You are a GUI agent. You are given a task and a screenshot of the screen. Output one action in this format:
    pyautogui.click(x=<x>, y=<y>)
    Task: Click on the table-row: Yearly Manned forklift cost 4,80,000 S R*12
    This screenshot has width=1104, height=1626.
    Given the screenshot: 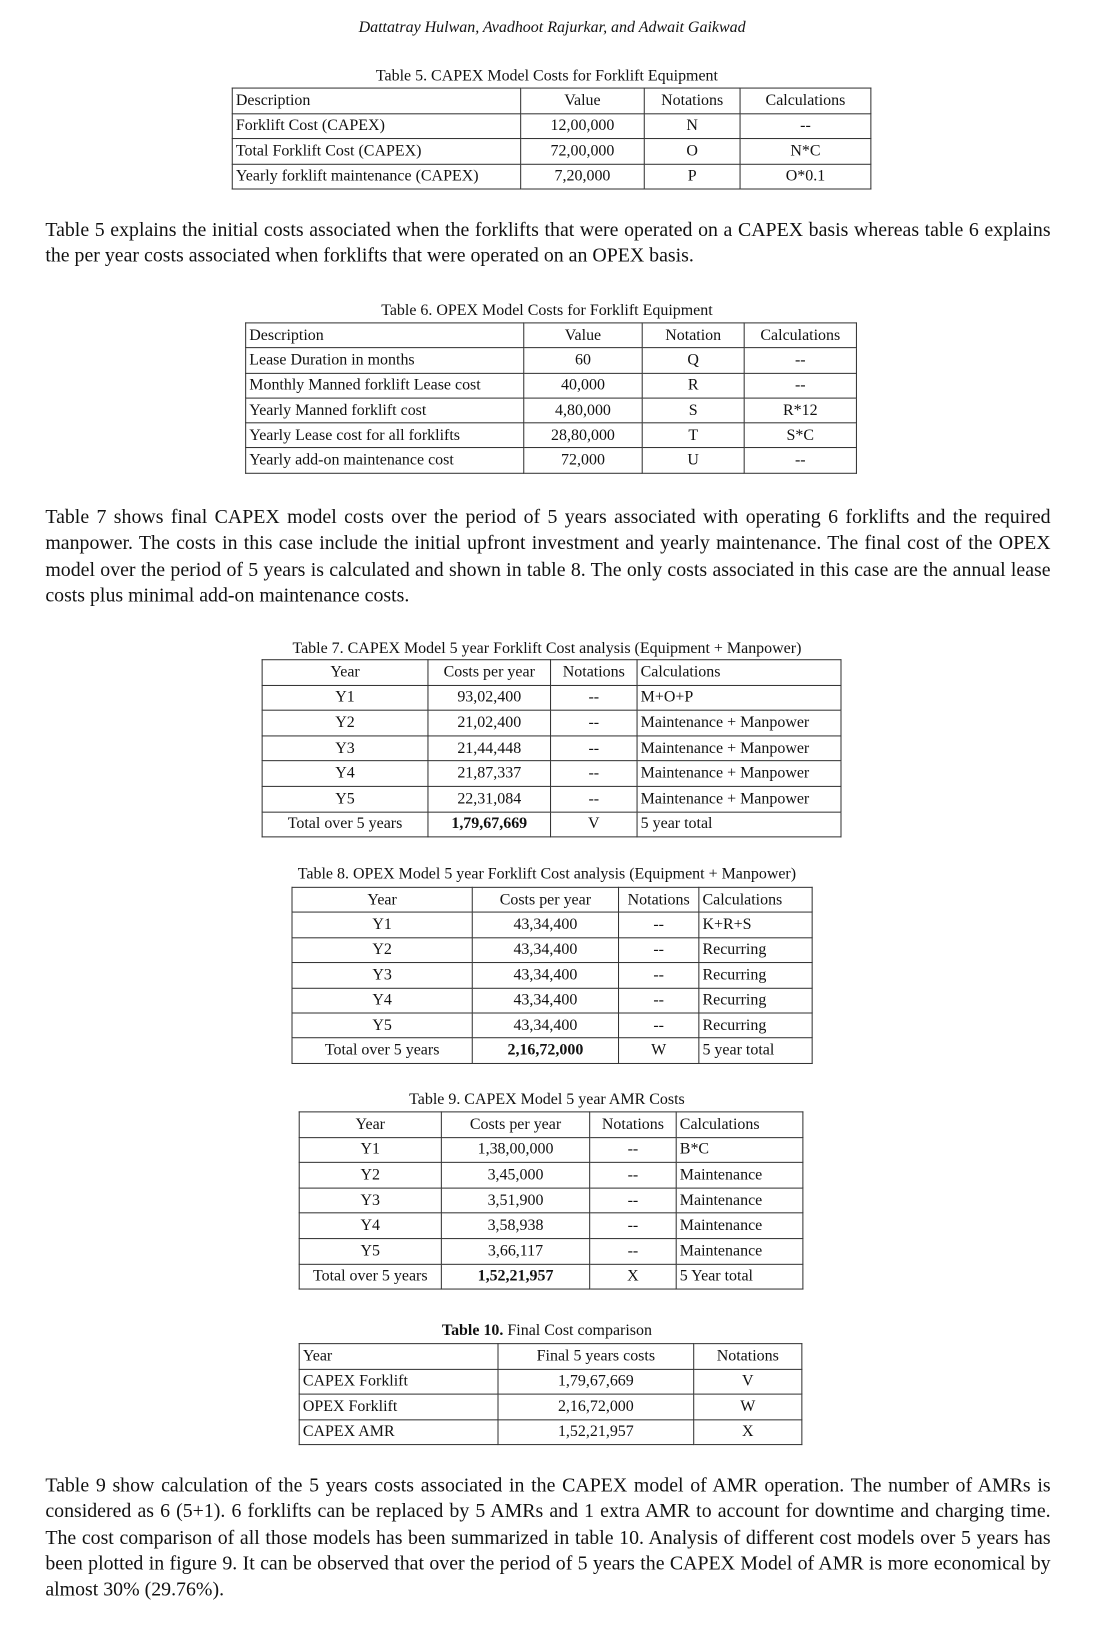 What is the action you would take?
    pyautogui.click(x=551, y=410)
    